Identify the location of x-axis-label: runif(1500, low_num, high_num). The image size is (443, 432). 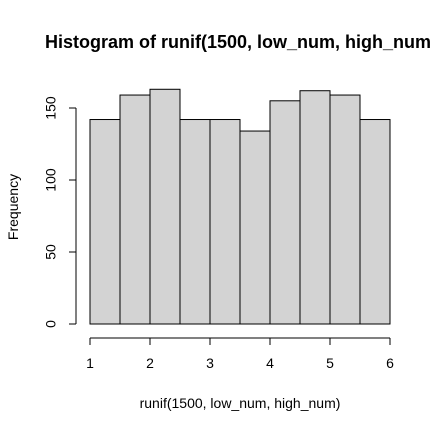
(240, 403).